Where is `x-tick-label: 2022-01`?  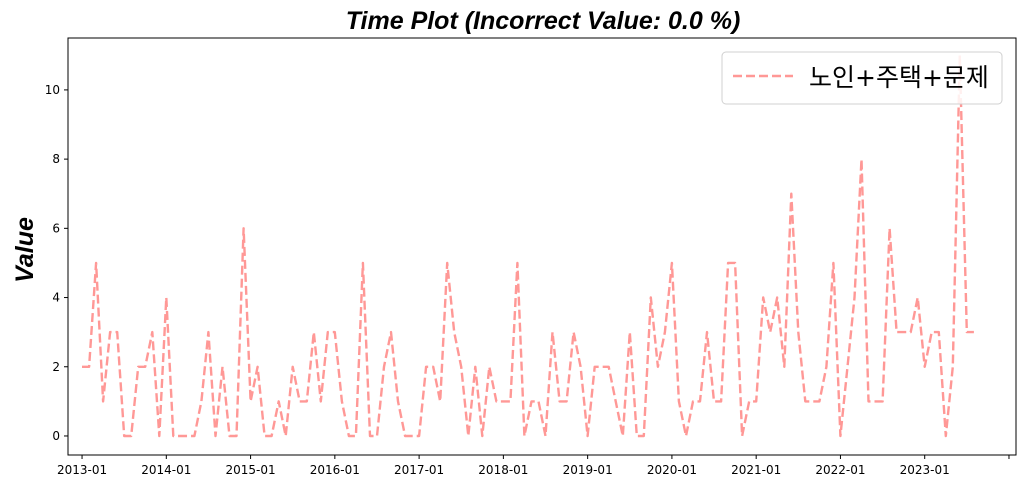
x-tick-label: 2022-01 is located at coordinates (840, 470).